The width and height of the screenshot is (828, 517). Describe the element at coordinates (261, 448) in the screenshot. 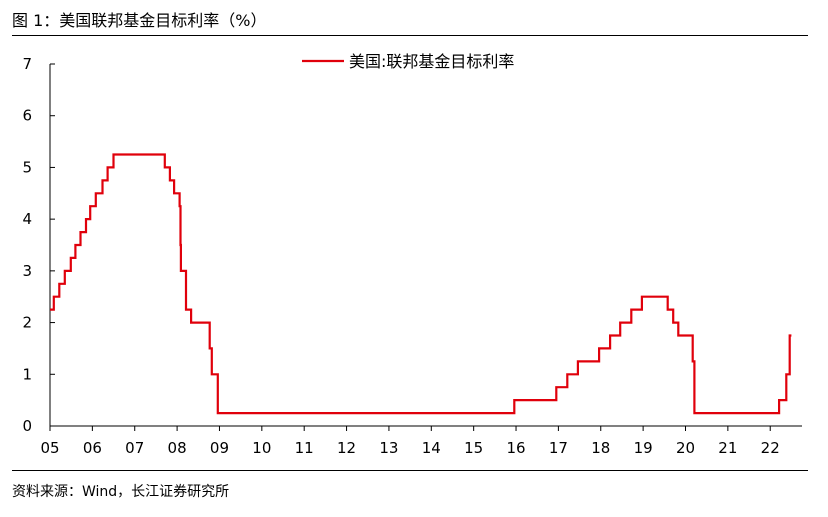

I see `x-tick-label-10: 10` at that location.